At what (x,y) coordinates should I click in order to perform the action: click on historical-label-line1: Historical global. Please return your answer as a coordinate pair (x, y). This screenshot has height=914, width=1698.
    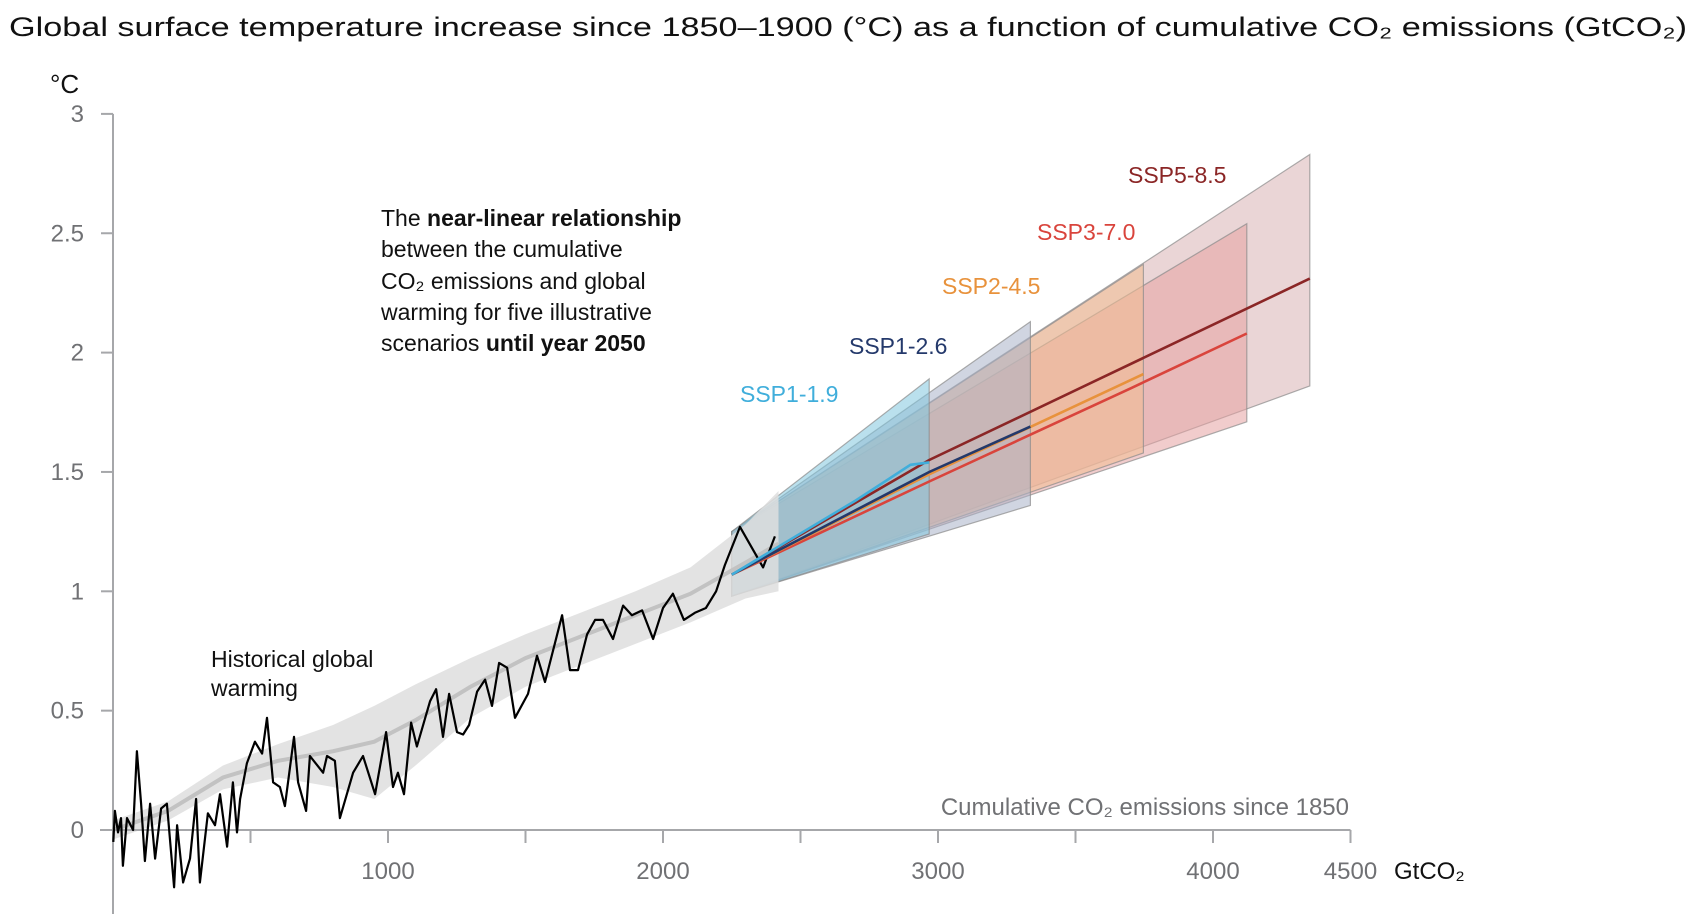
    Looking at the image, I should click on (292, 659).